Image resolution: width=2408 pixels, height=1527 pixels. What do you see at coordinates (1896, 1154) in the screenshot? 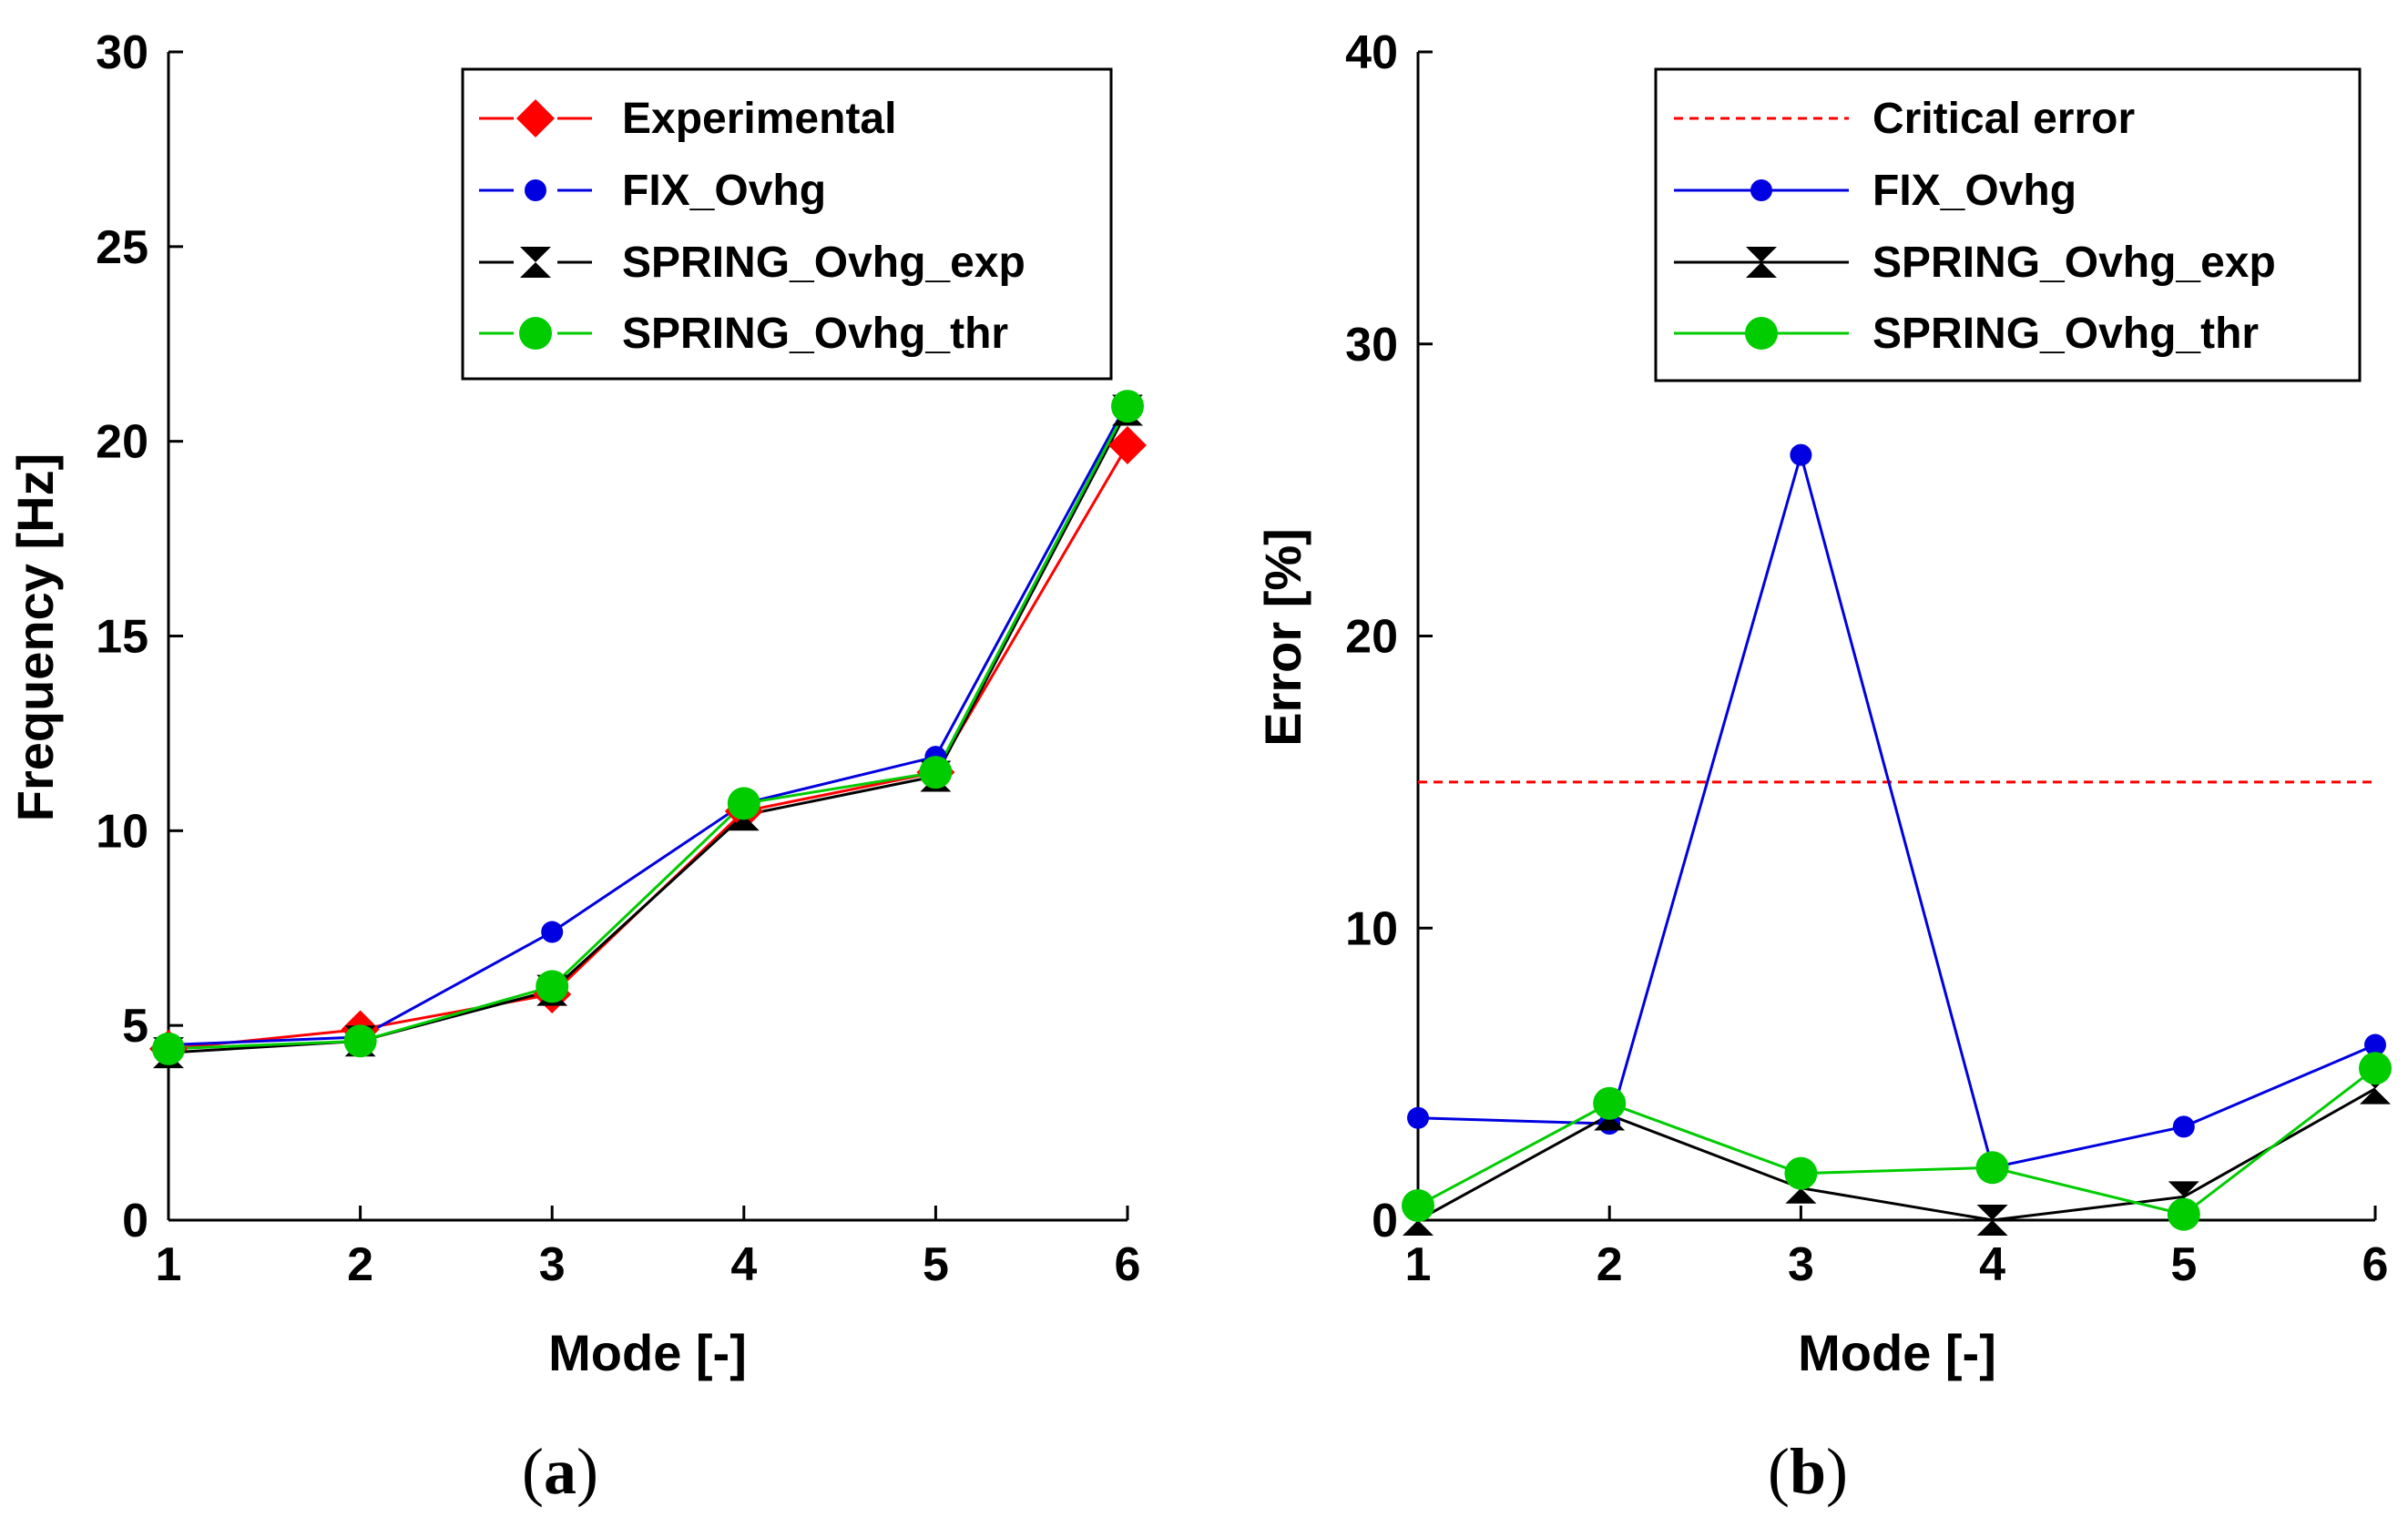
I see `series-line-spring-ovhg-exp-b` at bounding box center [1896, 1154].